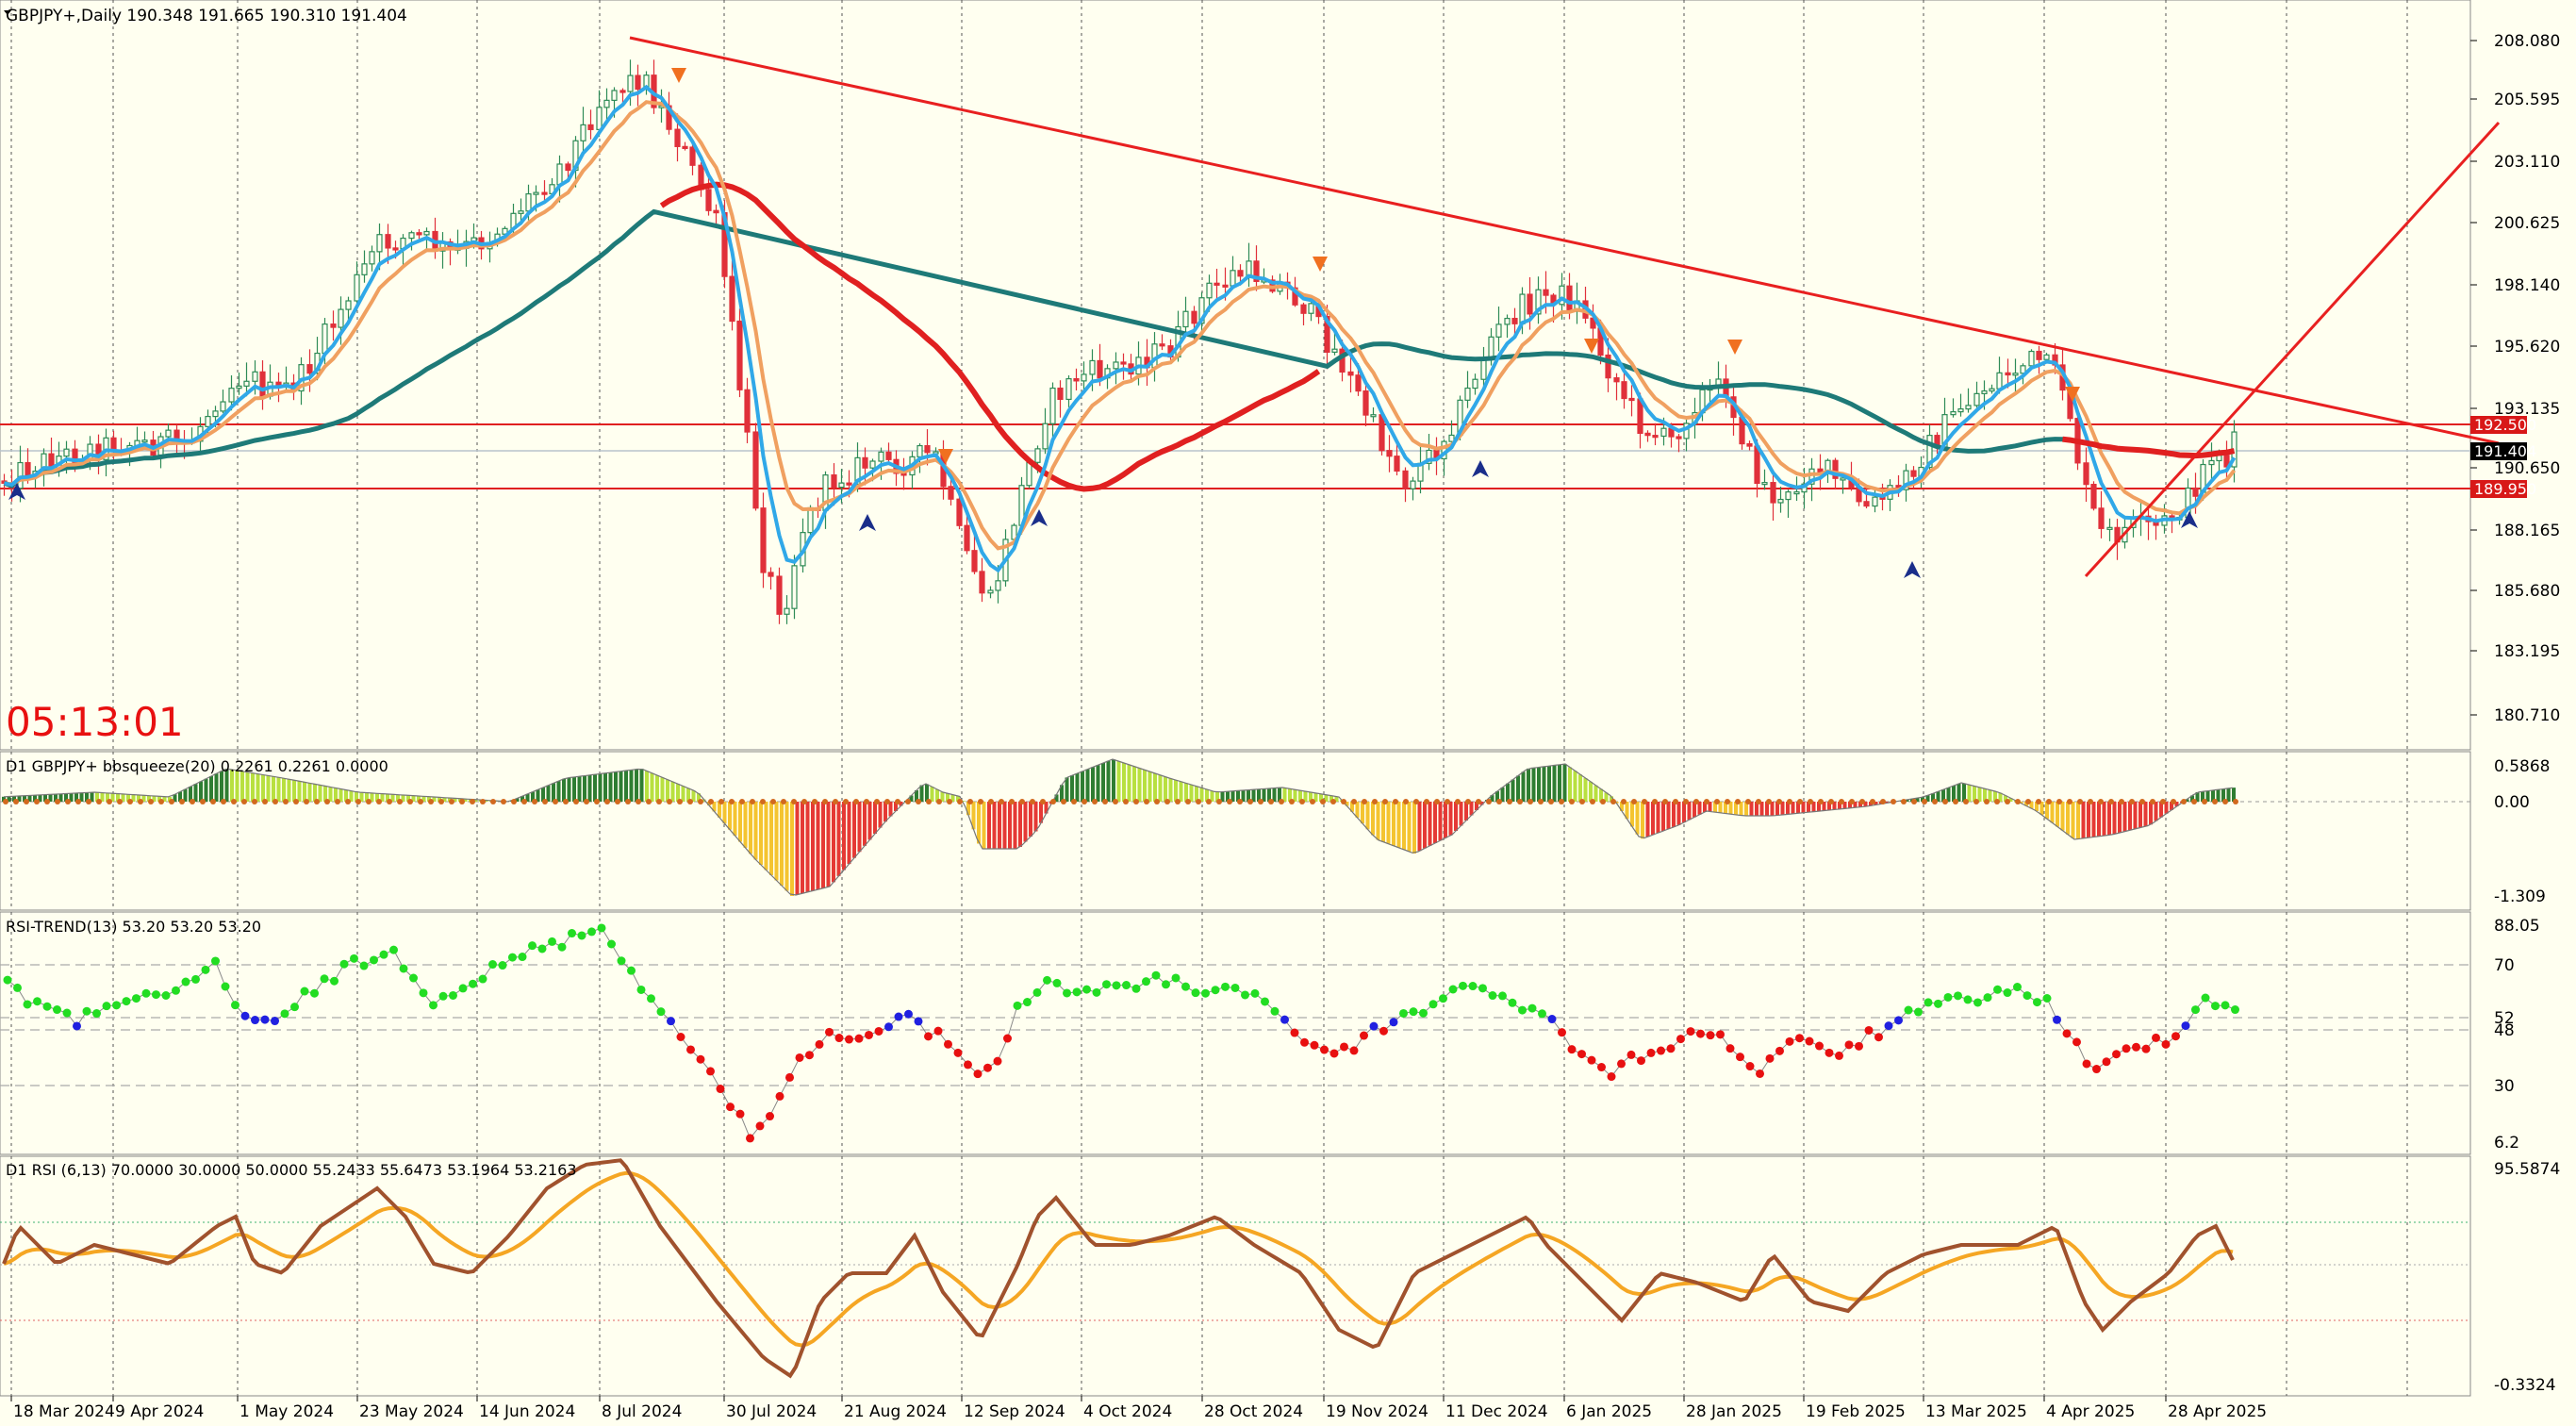  What do you see at coordinates (1127, 1411) in the screenshot?
I see `date-label: 4 Oct 2024` at bounding box center [1127, 1411].